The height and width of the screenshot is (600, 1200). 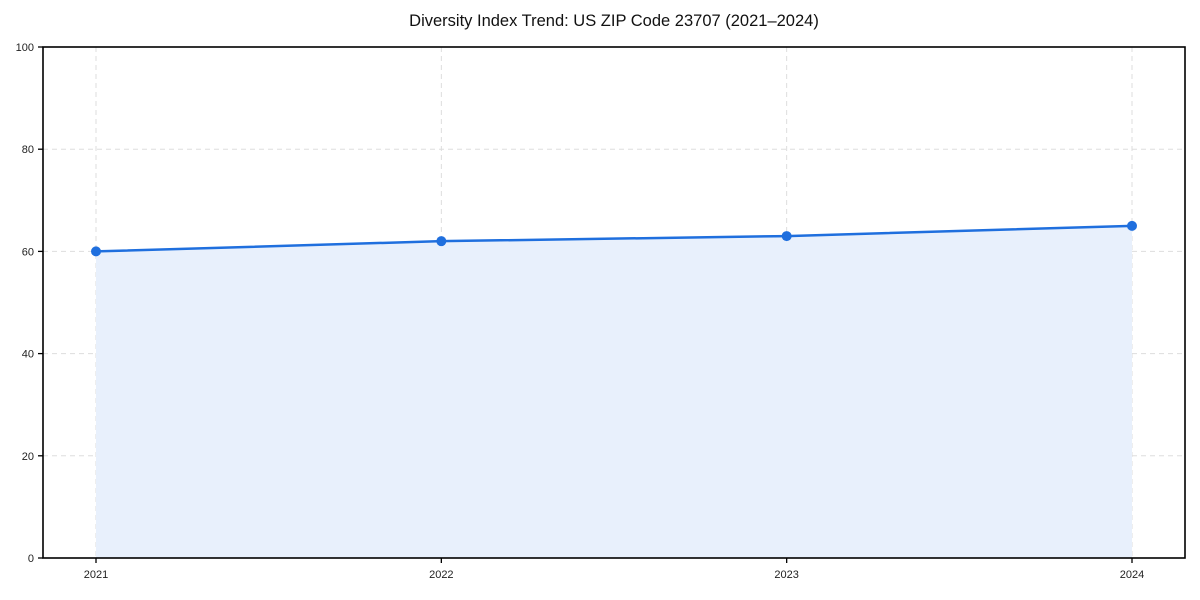 I want to click on x-tick-label: 2022, so click(x=441, y=575).